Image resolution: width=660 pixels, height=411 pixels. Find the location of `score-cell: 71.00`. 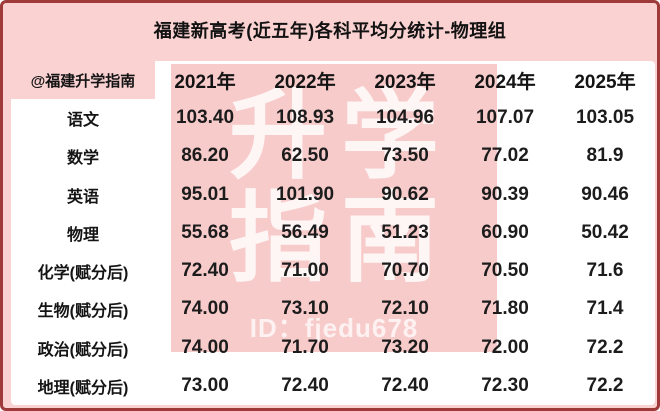

score-cell: 71.00 is located at coordinates (305, 271).